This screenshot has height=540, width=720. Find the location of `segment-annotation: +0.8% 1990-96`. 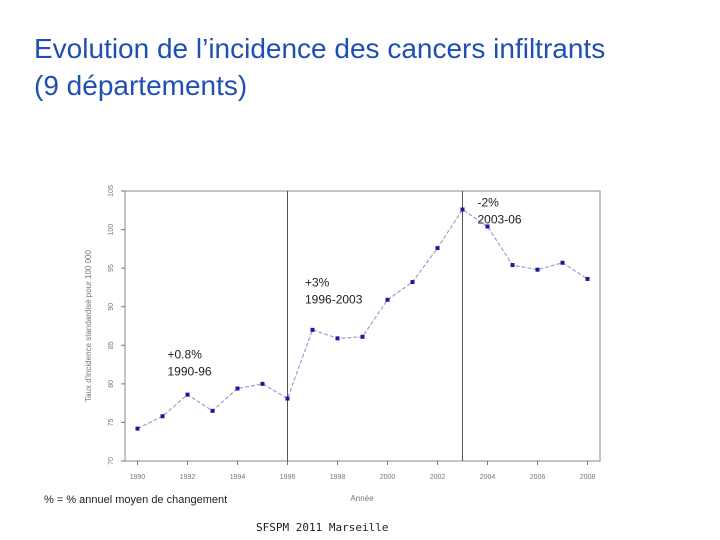

segment-annotation: +0.8% 1990-96 is located at coordinates (190, 362).